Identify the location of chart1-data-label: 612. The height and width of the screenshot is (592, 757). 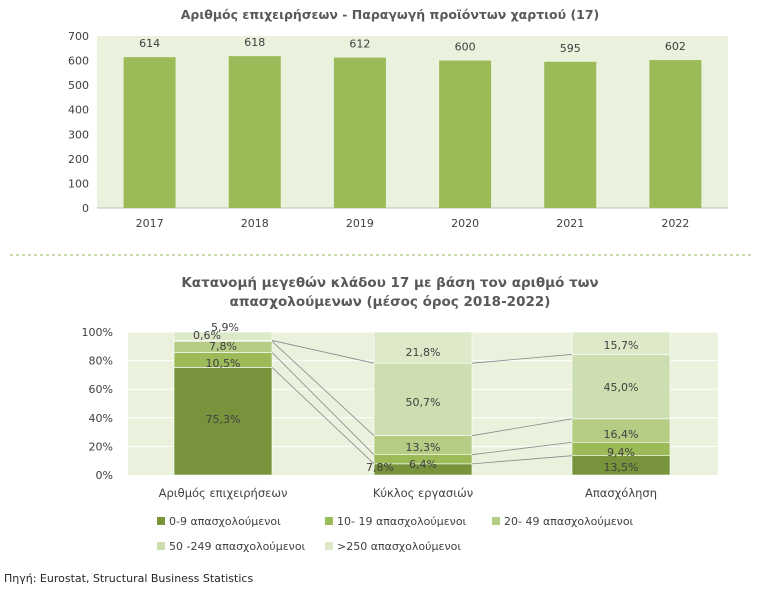
(359, 44).